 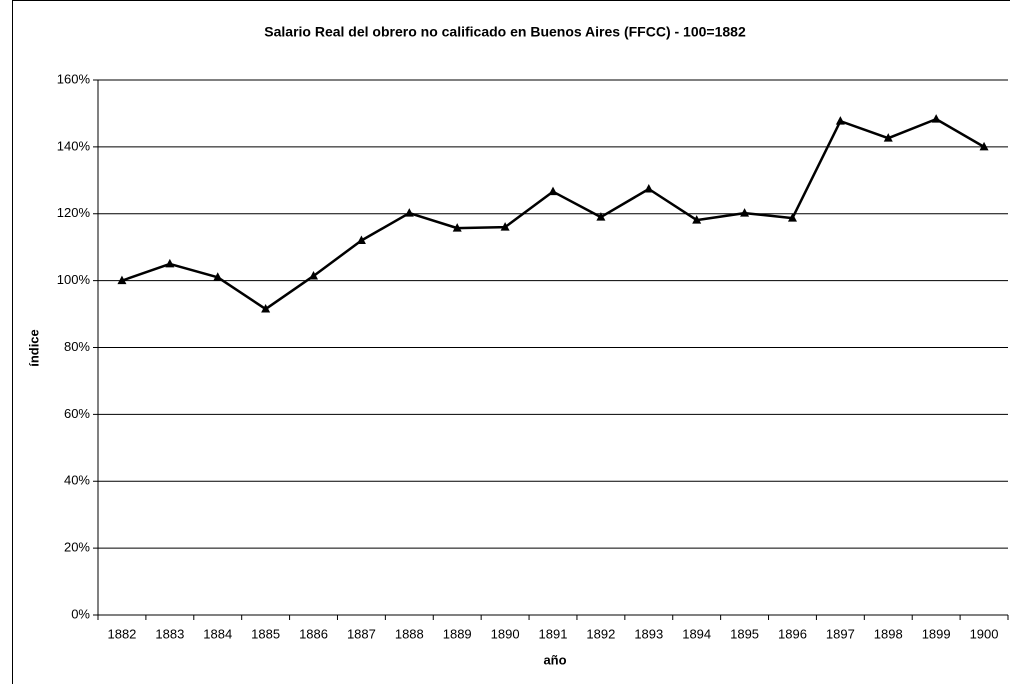 I want to click on y-tick-label: 100%, so click(x=74, y=279).